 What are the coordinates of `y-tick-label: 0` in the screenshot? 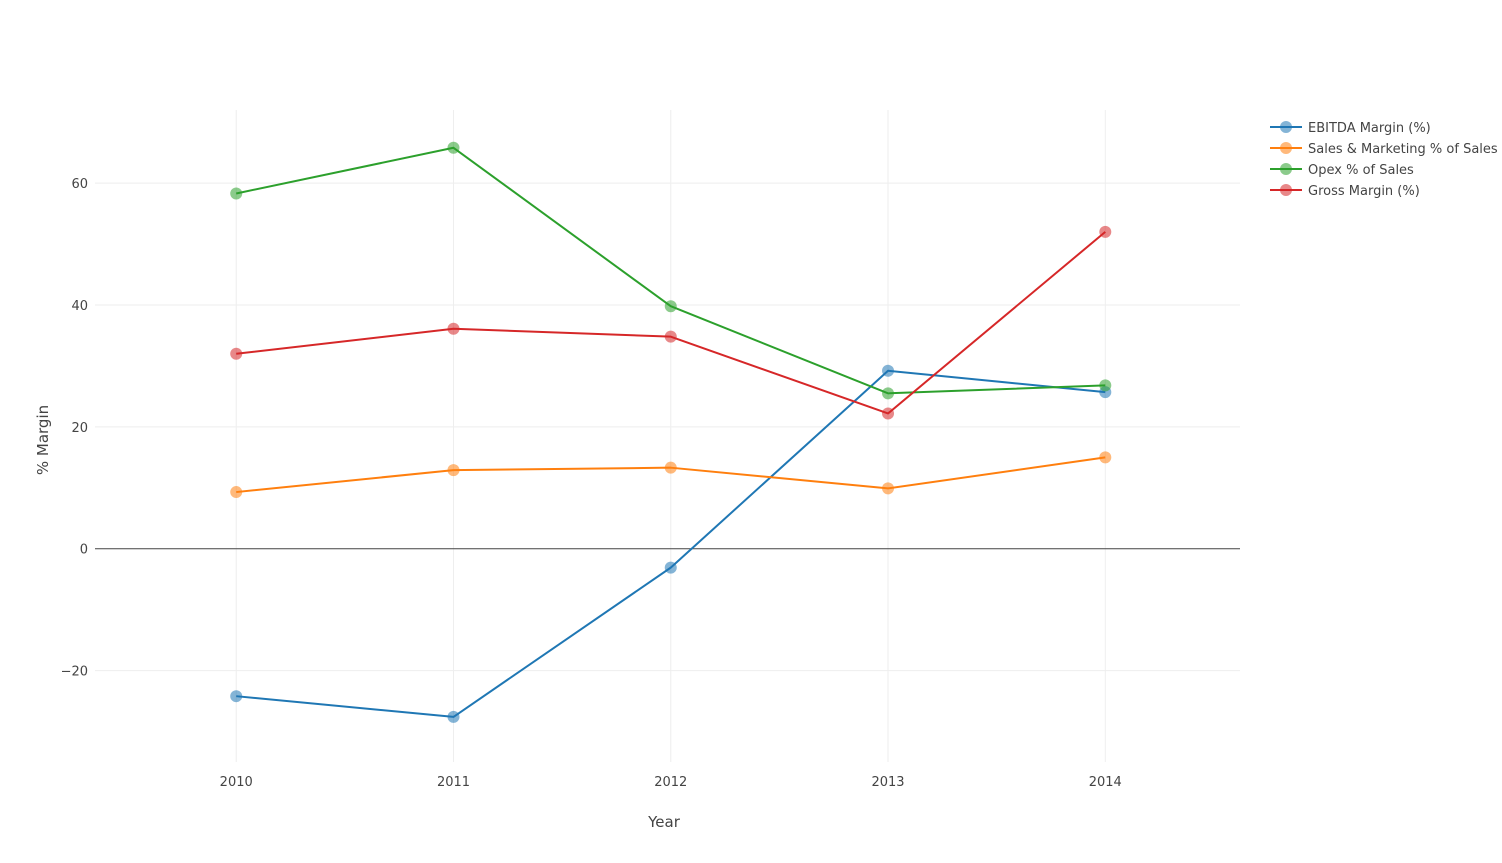 It's located at (84, 550).